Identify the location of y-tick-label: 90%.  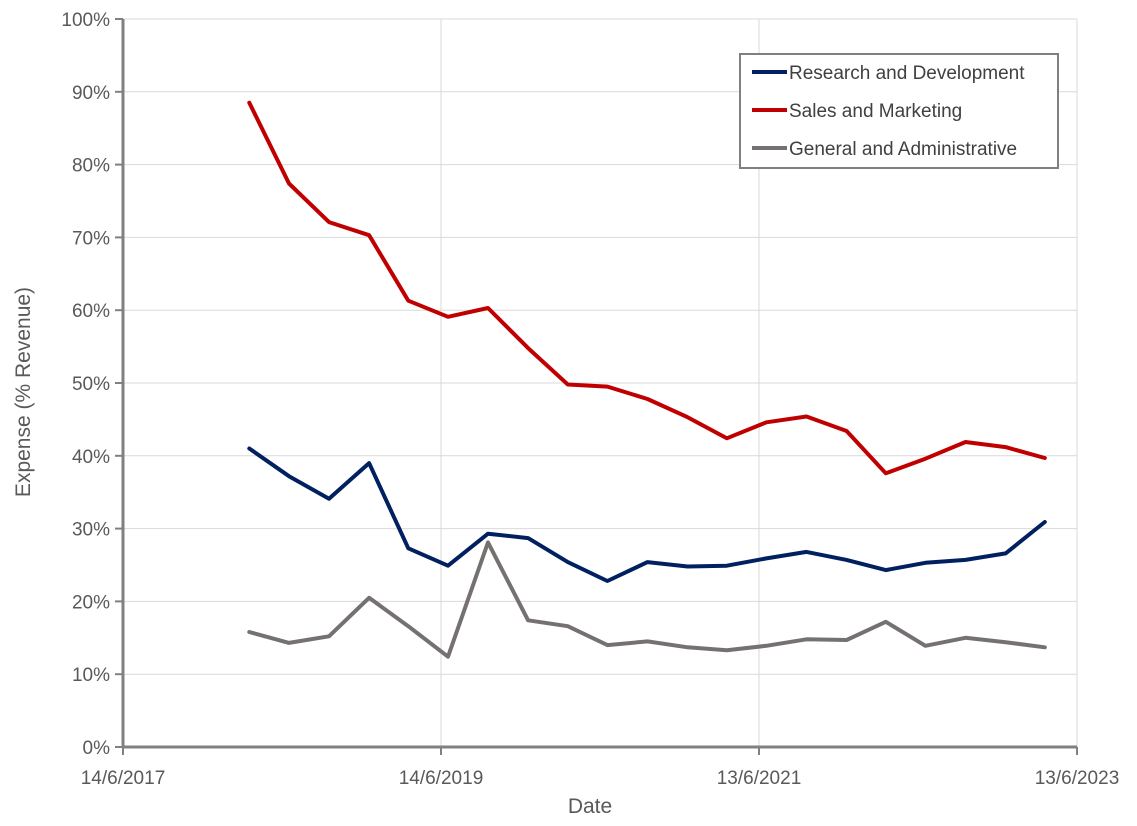
(91, 93).